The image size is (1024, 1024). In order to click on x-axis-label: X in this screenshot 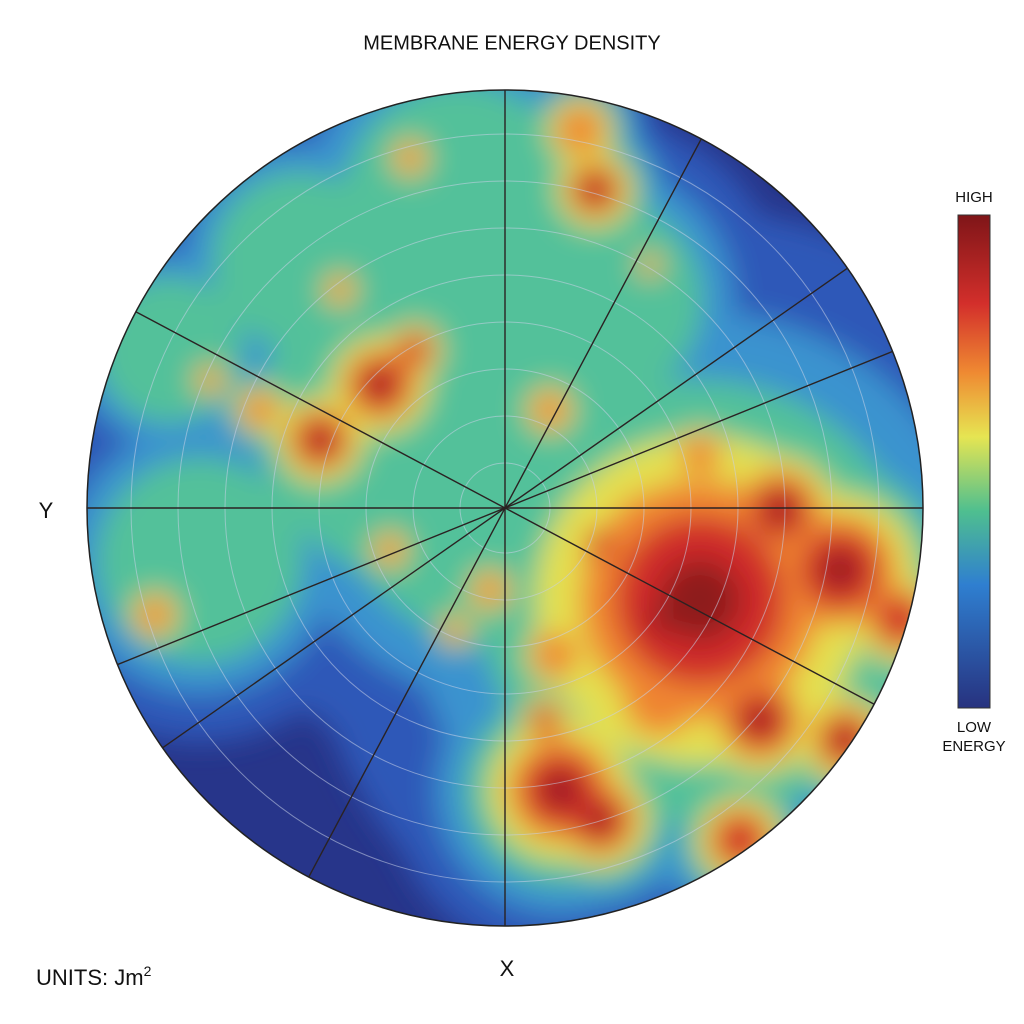, I will do `click(507, 968)`.